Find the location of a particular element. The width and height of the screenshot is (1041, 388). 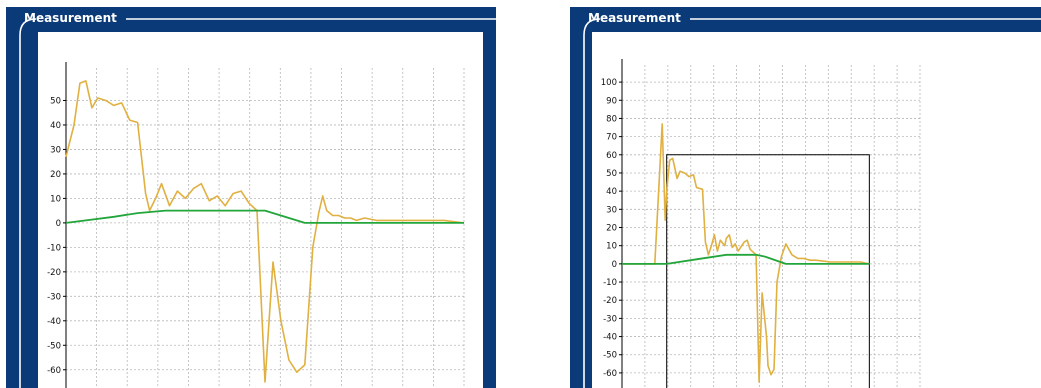

y-tick-label-left: -20 is located at coordinates (54, 273).